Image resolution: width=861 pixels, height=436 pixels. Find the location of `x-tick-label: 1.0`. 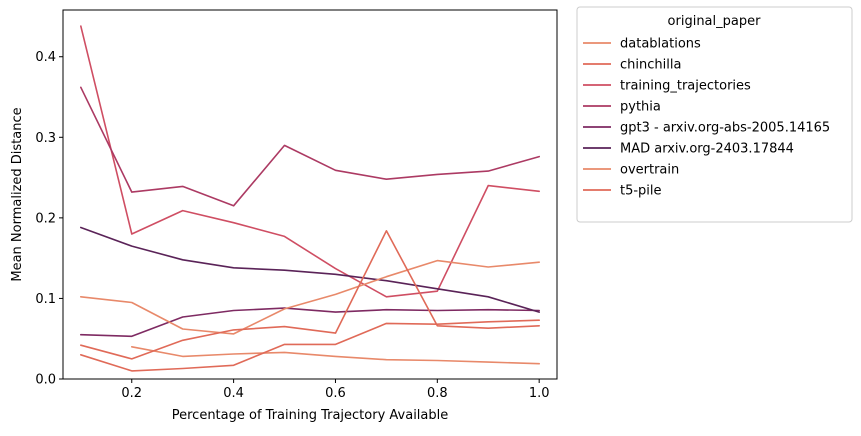

x-tick-label: 1.0 is located at coordinates (539, 393).